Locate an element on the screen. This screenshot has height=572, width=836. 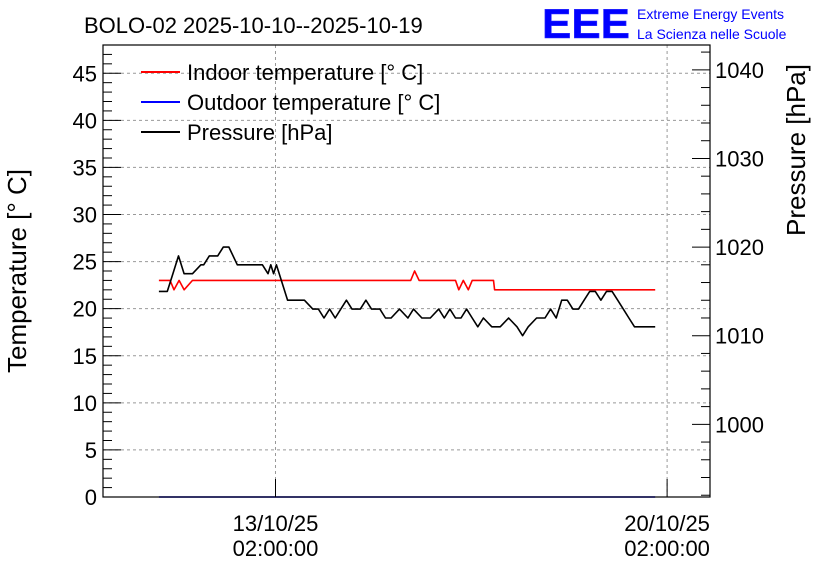
left-axis: 0 5 10 15 20 25 30 35 40 45 is located at coordinates (97, 281).